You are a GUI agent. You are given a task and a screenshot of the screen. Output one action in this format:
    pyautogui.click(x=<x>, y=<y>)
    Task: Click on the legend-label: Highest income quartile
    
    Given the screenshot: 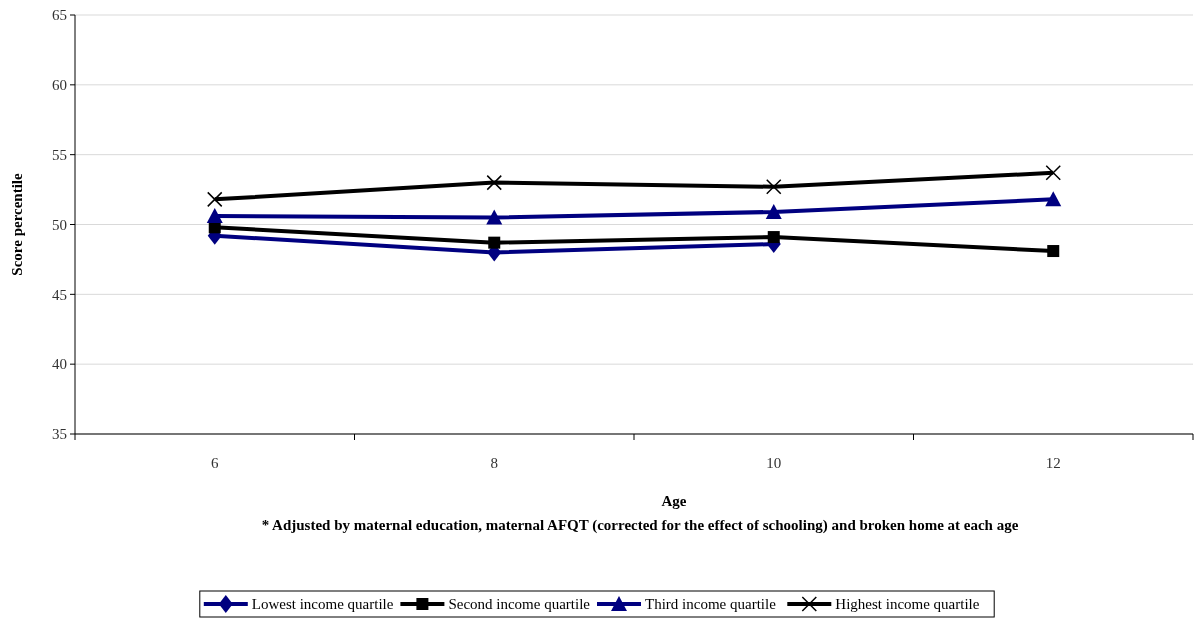 What is the action you would take?
    pyautogui.click(x=907, y=604)
    